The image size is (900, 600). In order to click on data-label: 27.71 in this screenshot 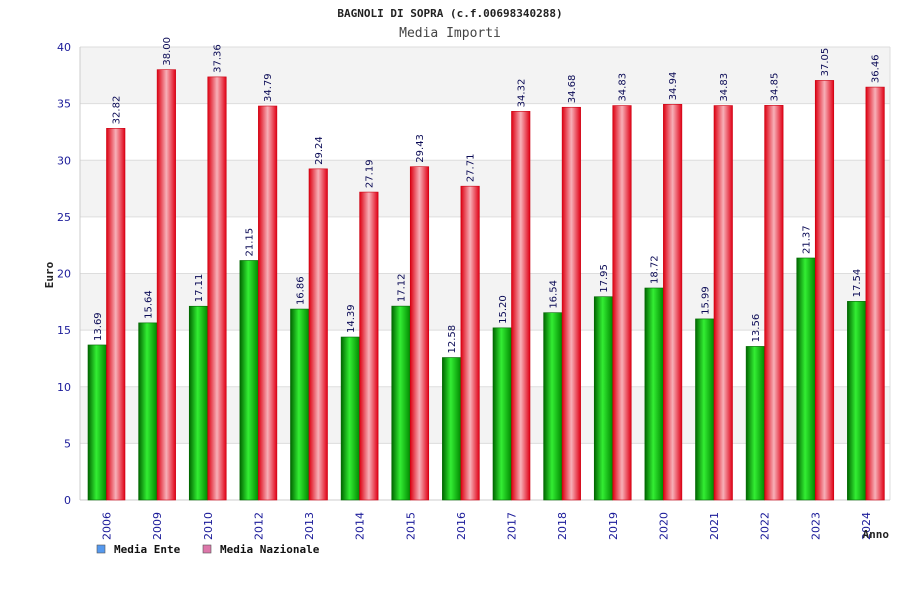, I will do `click(471, 168)`.